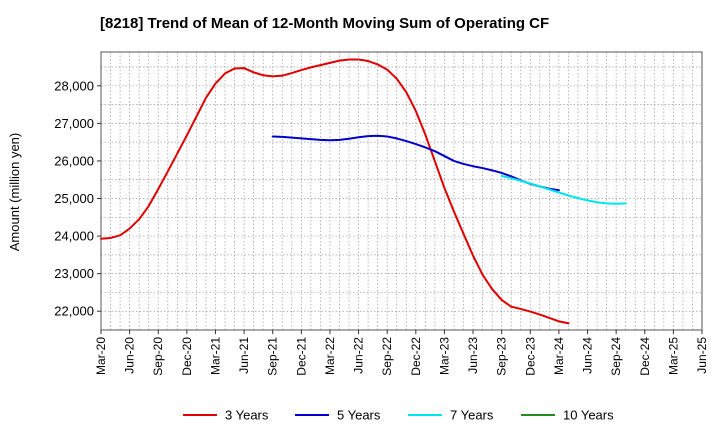 The height and width of the screenshot is (440, 720). What do you see at coordinates (74, 198) in the screenshot?
I see `y-tick-label: 25,000` at bounding box center [74, 198].